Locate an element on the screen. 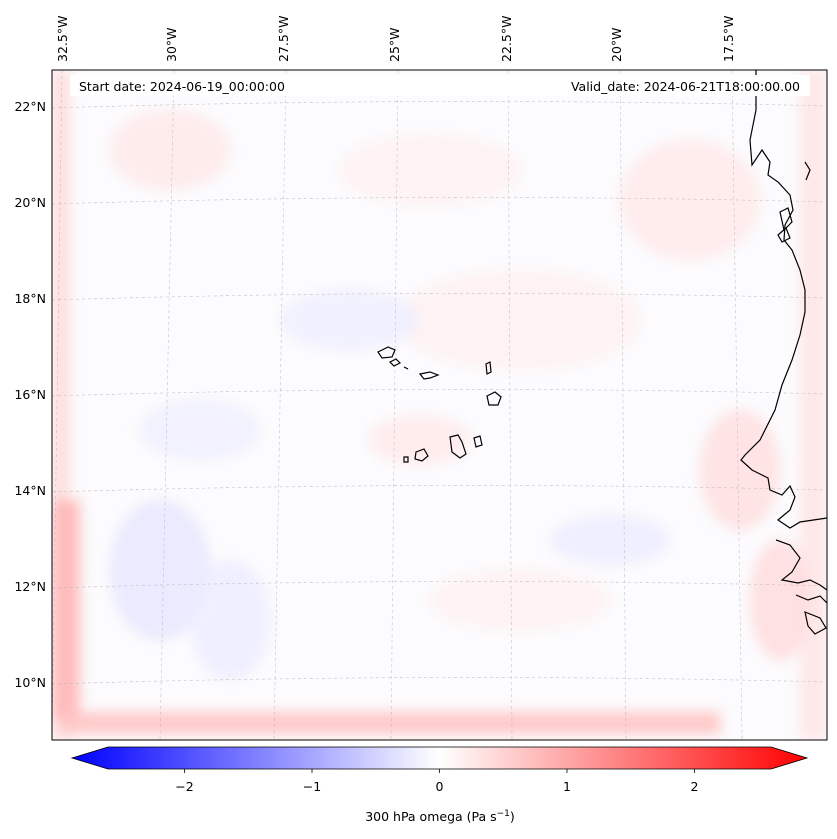  colorbar: −2 −1 0 1 2 300 hPa omega (Pa s−1) is located at coordinates (439, 785).